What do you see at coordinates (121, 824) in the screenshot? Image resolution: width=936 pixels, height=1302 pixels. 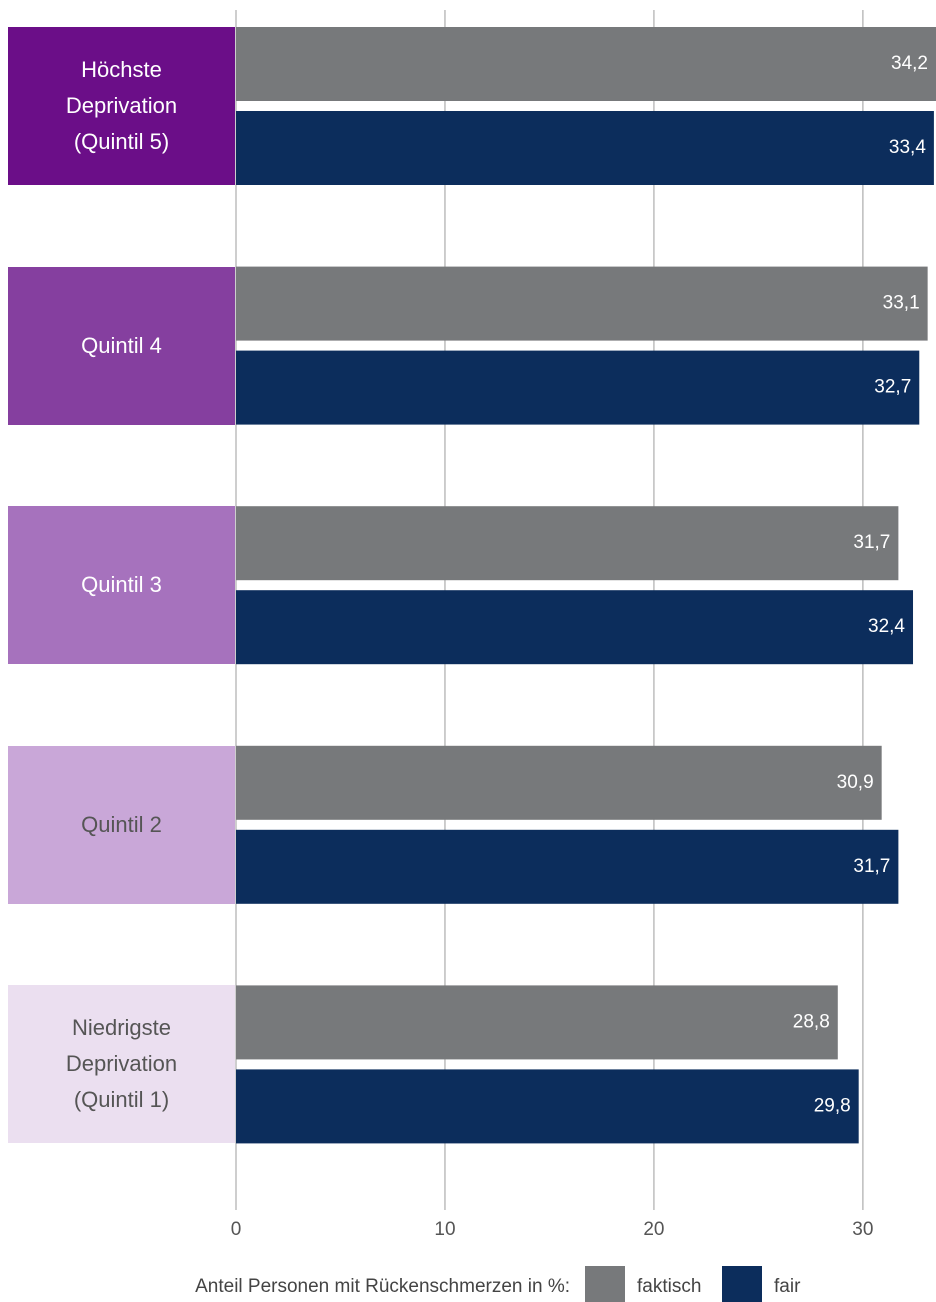 I see `category-label: Quintil 2` at bounding box center [121, 824].